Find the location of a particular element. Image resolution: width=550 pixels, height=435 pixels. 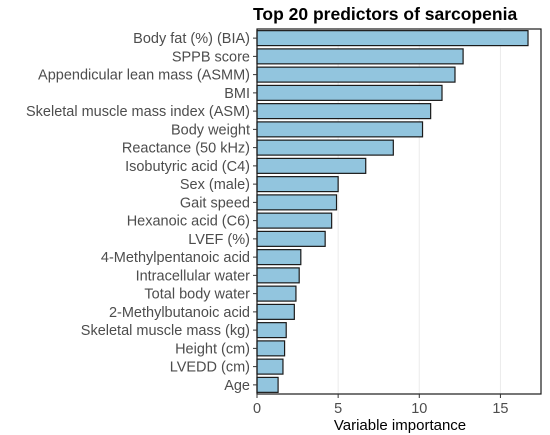

x-tick-label: 5 is located at coordinates (338, 409).